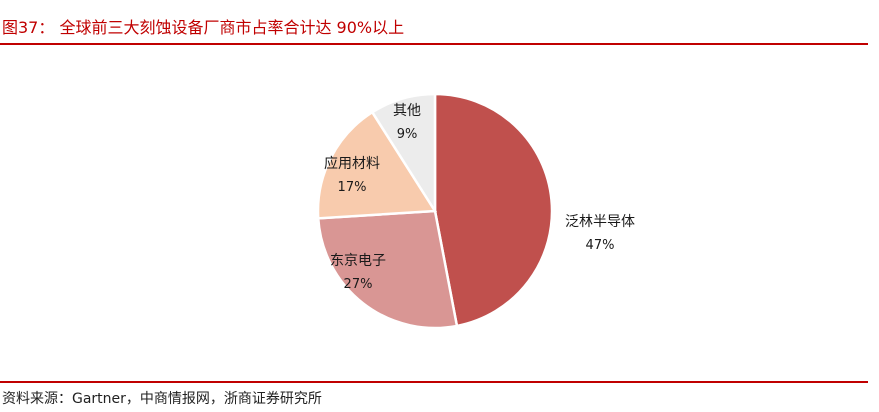 Image resolution: width=879 pixels, height=412 pixels. What do you see at coordinates (352, 163) in the screenshot?
I see `slice-label-2: 应用材料` at bounding box center [352, 163].